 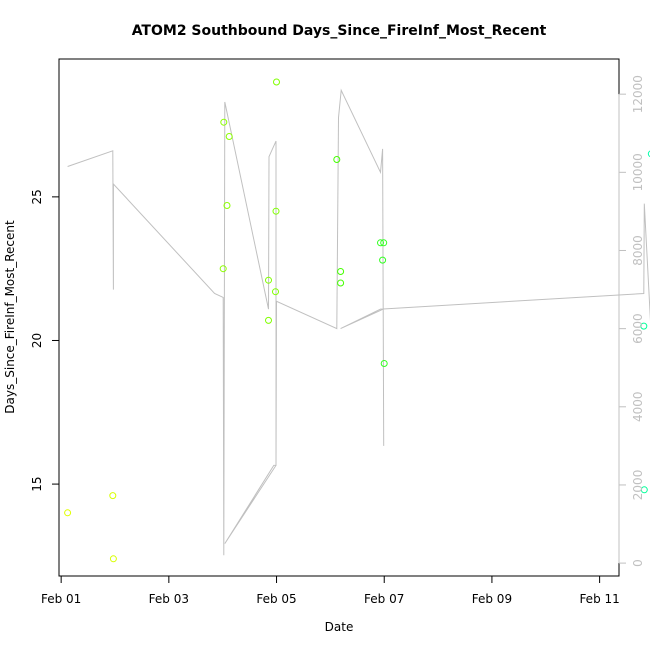 I want to click on x-axis: Feb 01 Feb 03 Feb 05 Feb 07 Feb 09 Feb 11, so click(x=330, y=590).